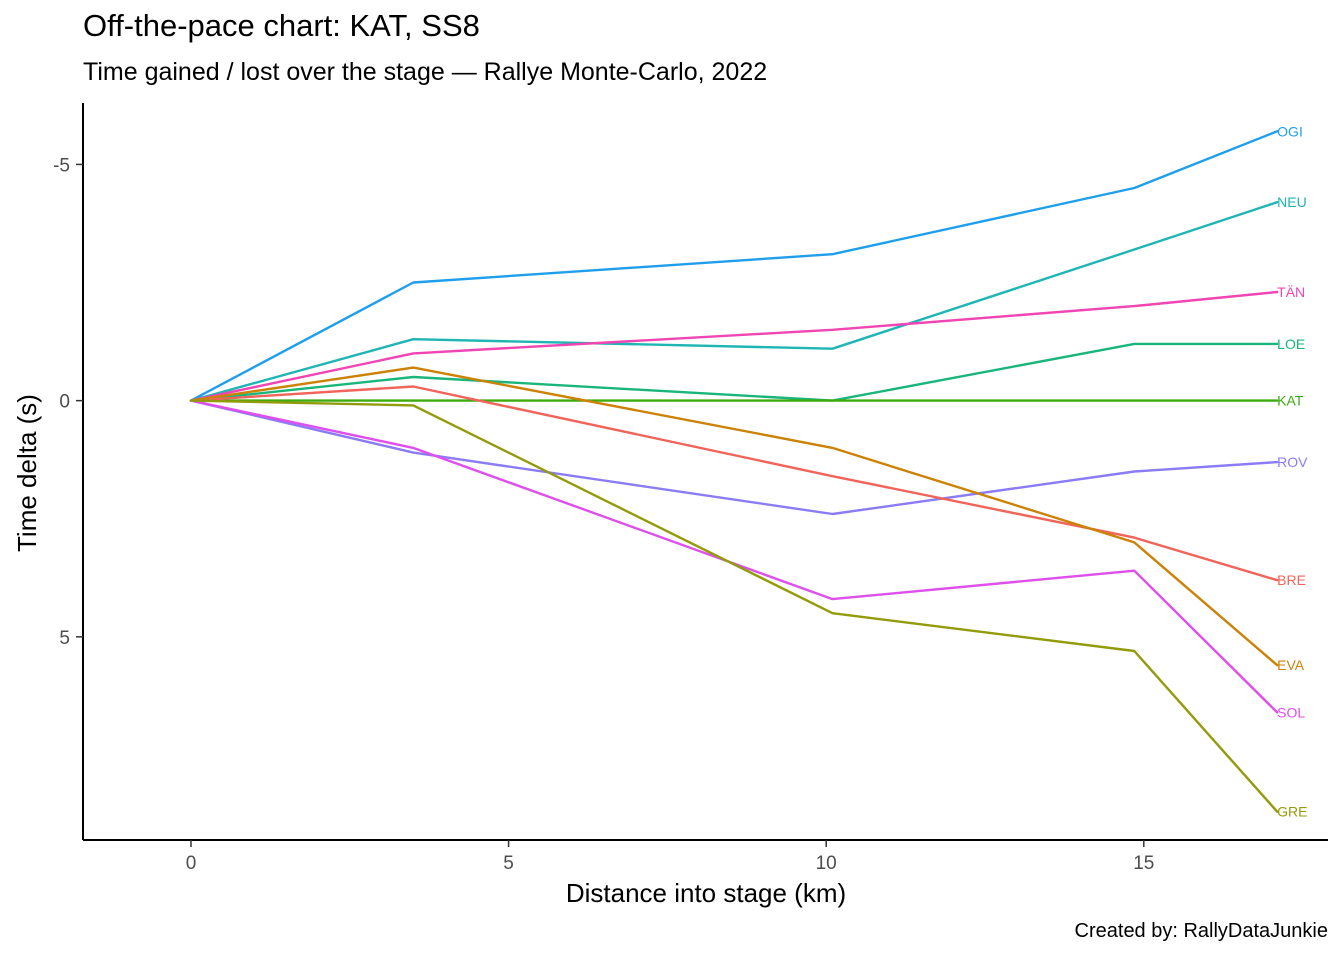 The height and width of the screenshot is (960, 1344). Describe the element at coordinates (27, 473) in the screenshot. I see `y-axis-title: Time delta (s)` at that location.